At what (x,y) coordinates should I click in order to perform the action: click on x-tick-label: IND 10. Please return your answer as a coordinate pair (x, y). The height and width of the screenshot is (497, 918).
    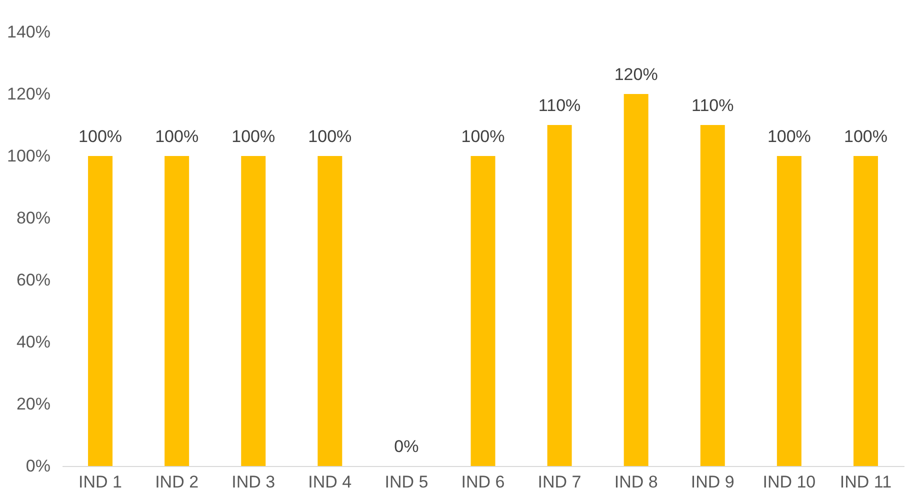
    Looking at the image, I should click on (789, 482).